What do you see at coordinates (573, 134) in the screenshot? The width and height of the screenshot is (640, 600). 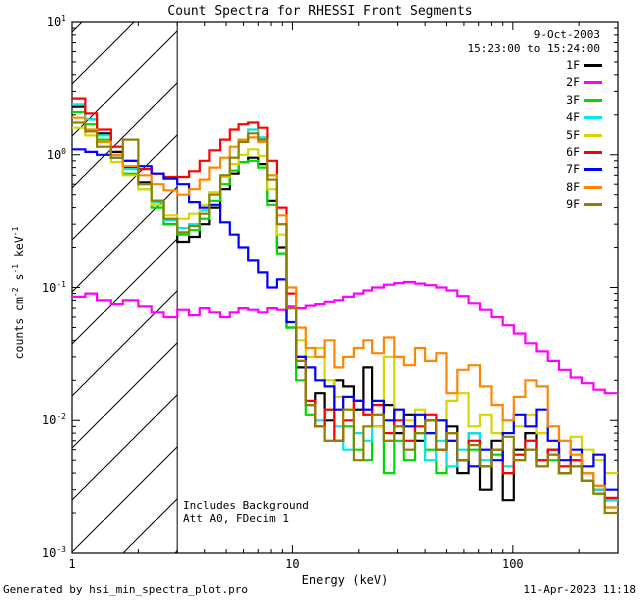 I see `legend-entry-label: 5F` at bounding box center [573, 134].